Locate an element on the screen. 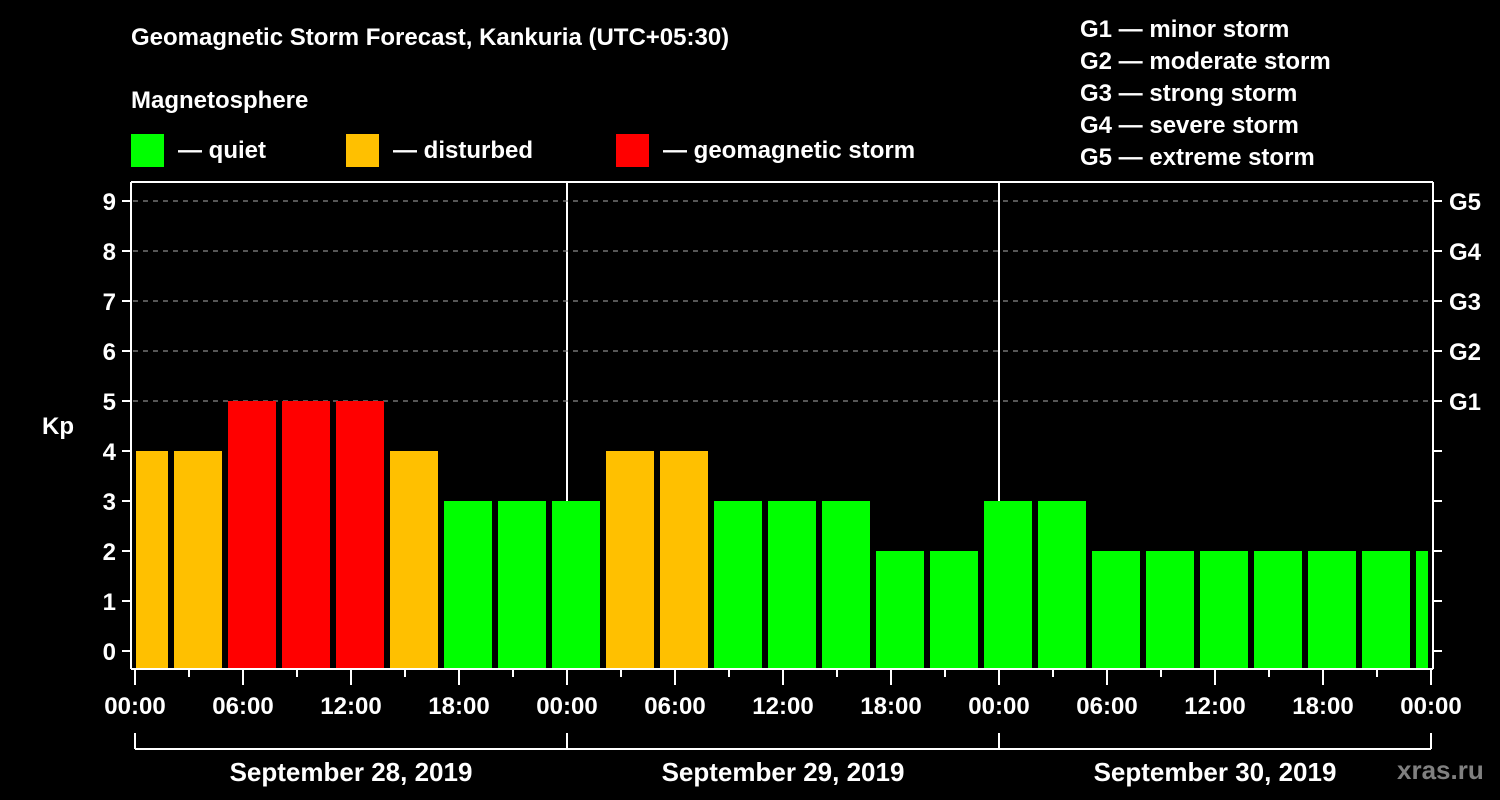 Image resolution: width=1500 pixels, height=800 pixels. g4-legend-item: G4 — severe storm is located at coordinates (1189, 125).